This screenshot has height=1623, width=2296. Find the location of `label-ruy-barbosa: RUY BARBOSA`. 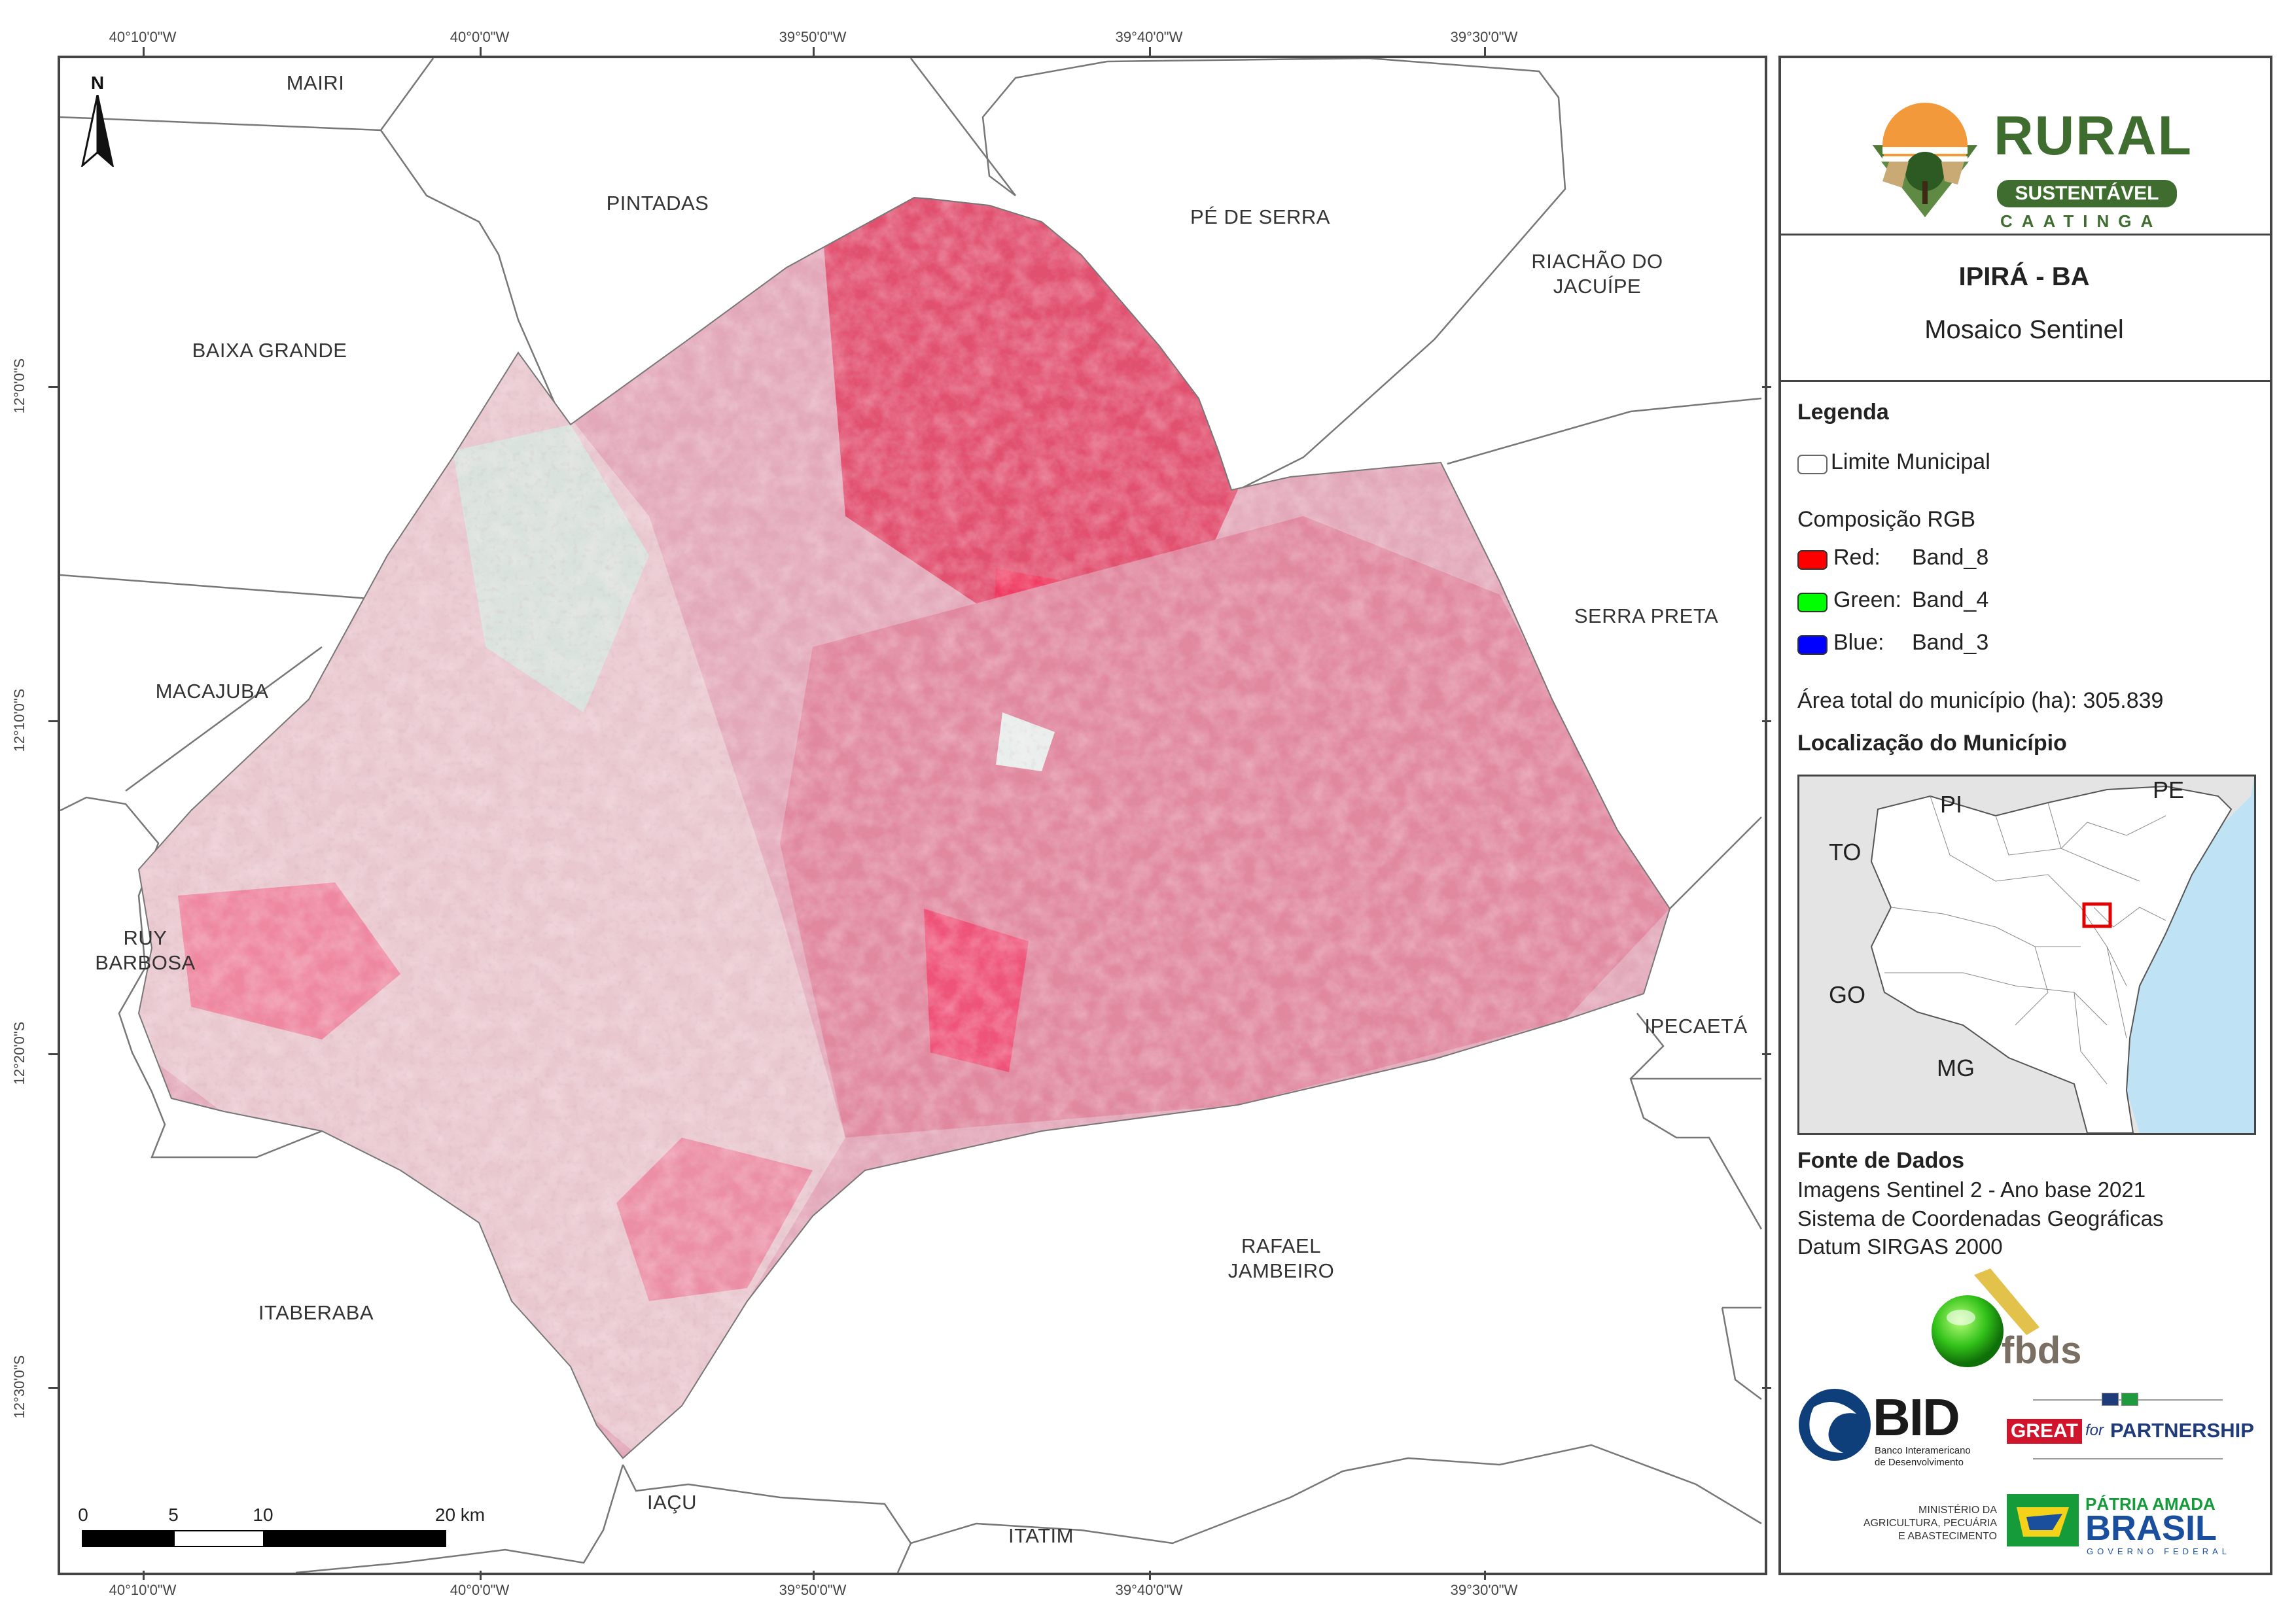

label-ruy-barbosa: RUY BARBOSA is located at coordinates (145, 950).